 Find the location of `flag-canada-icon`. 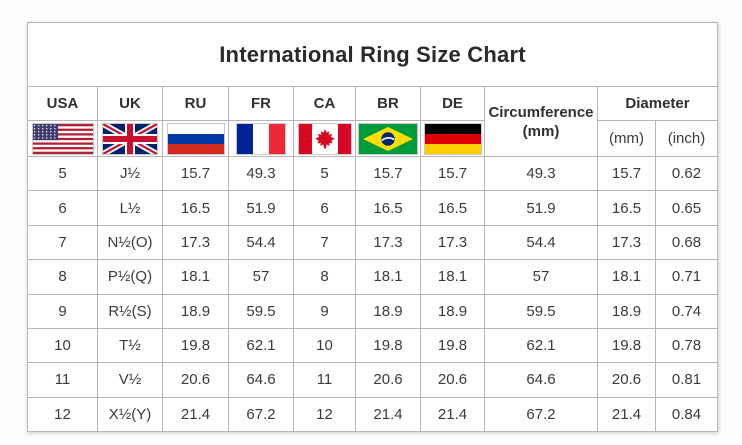

flag-canada-icon is located at coordinates (324, 138).